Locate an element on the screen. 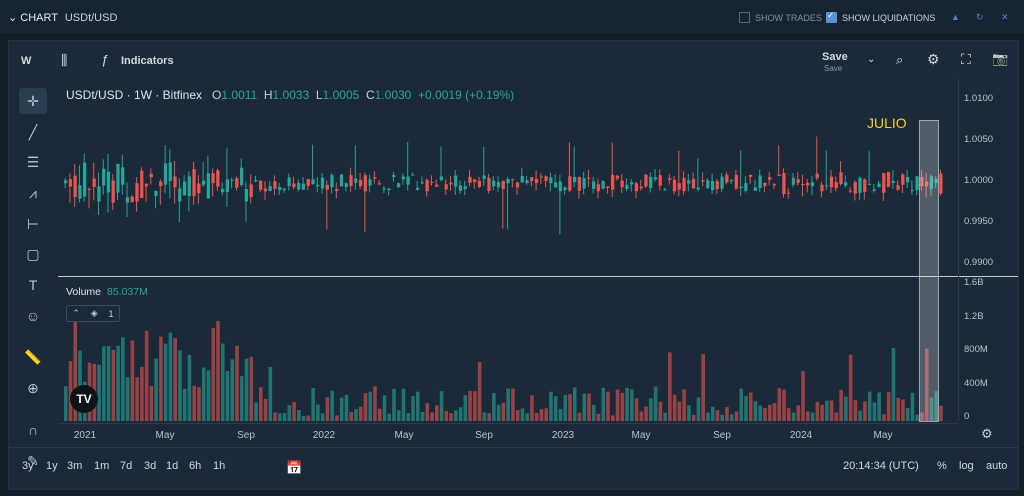 The width and height of the screenshot is (1024, 496). interval-button: W is located at coordinates (26, 61).